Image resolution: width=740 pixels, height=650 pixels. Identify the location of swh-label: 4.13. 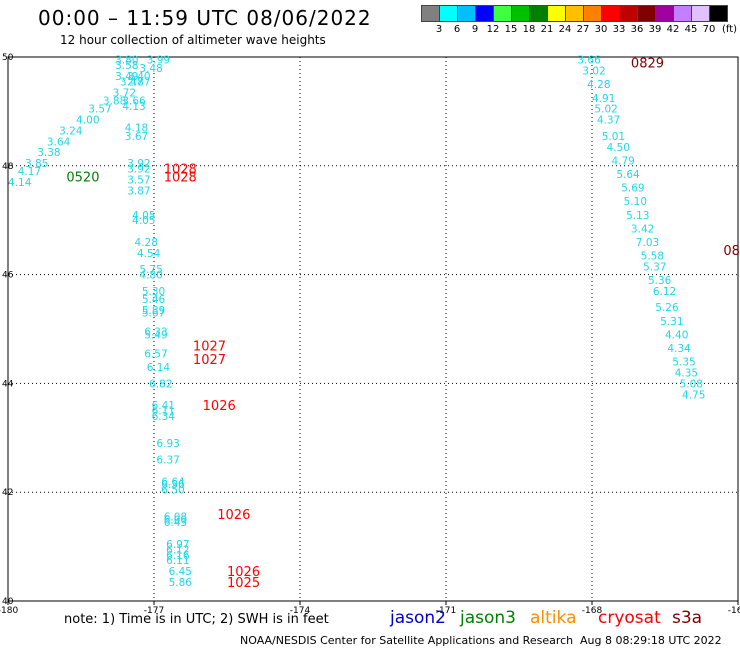
(133, 107).